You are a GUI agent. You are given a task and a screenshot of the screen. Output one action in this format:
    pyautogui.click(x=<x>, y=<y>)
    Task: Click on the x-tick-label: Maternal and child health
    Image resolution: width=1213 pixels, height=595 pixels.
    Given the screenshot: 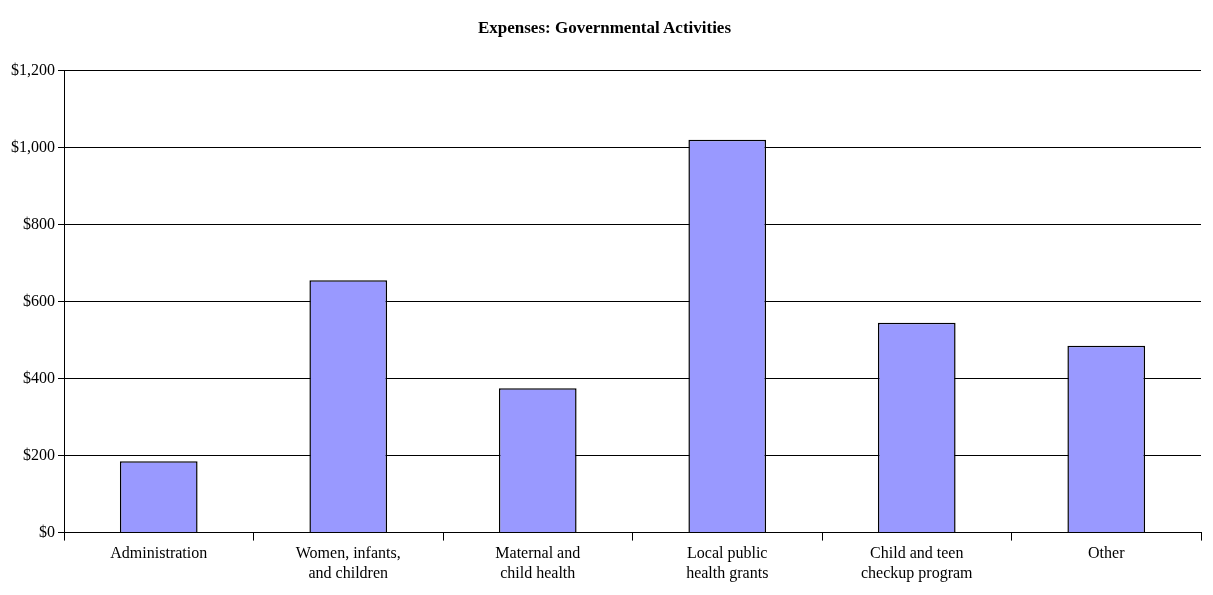 What is the action you would take?
    pyautogui.click(x=538, y=562)
    